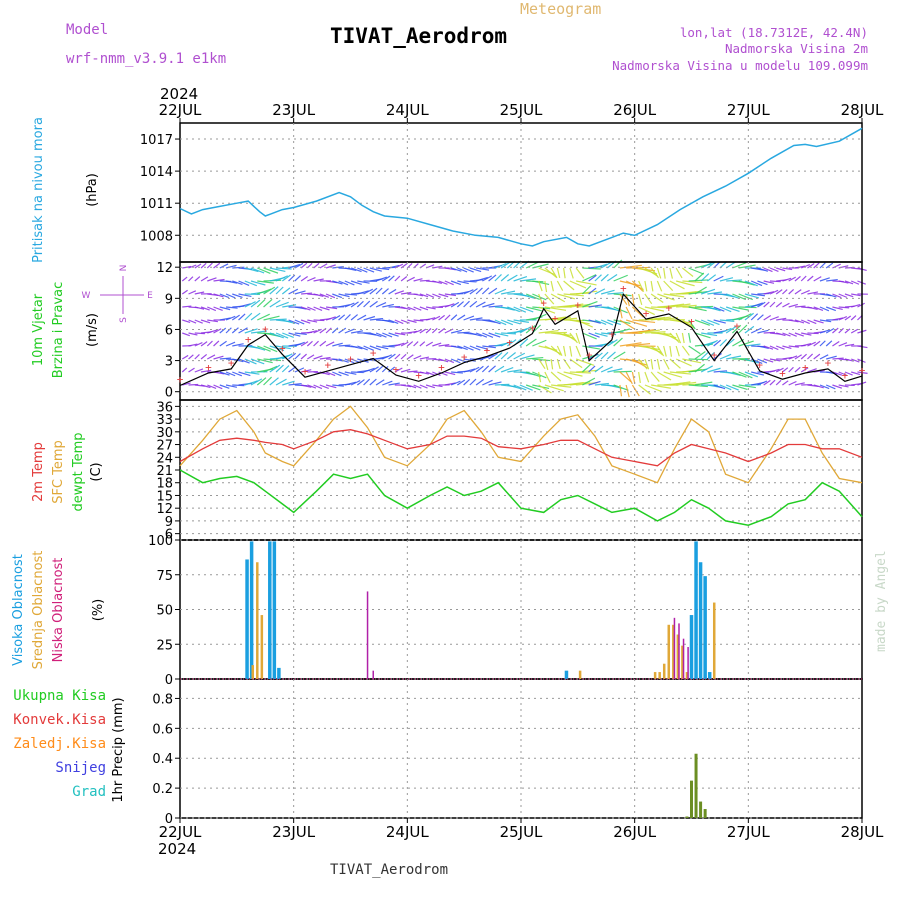 Image resolution: width=900 pixels, height=900 pixels. Describe the element at coordinates (92, 190) in the screenshot. I see `pressure-unit: (hPa)` at that location.